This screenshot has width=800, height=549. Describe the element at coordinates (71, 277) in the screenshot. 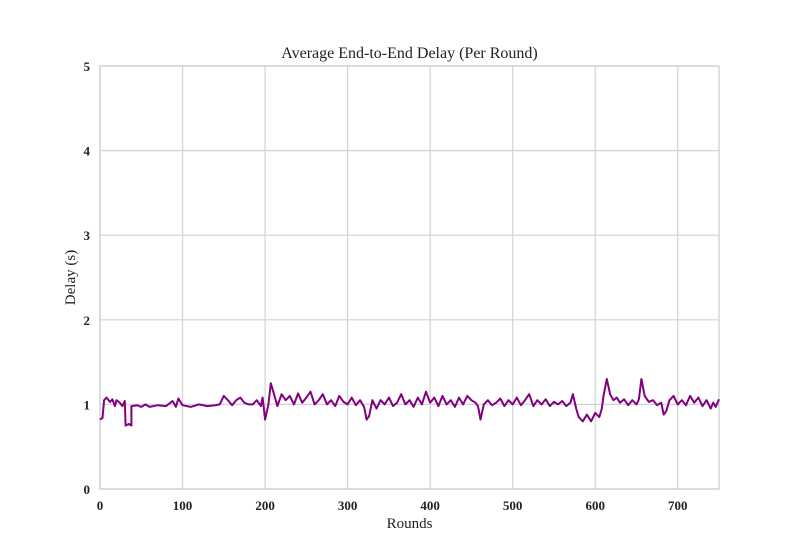

I see `y-axis-label: Delay (s)` at that location.